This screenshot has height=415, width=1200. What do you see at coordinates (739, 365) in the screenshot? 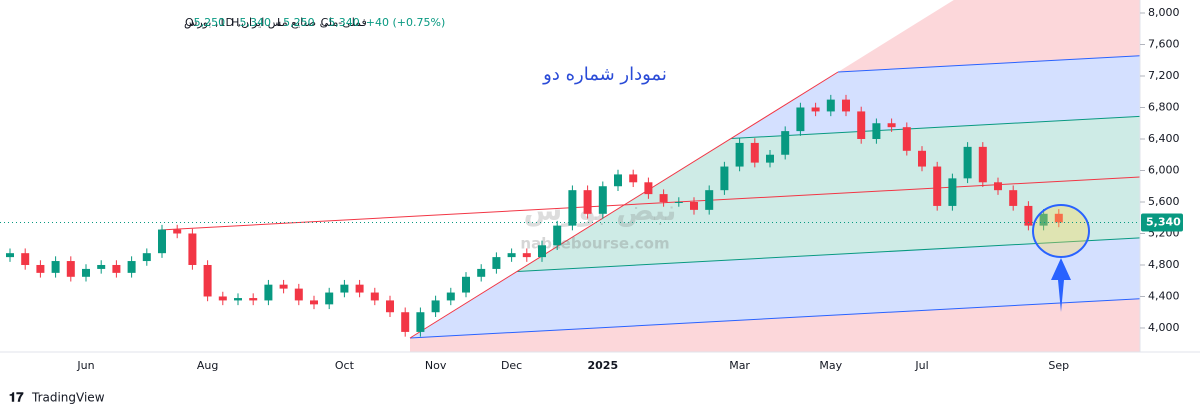
I see `x-tick-label: Mar` at bounding box center [739, 365].